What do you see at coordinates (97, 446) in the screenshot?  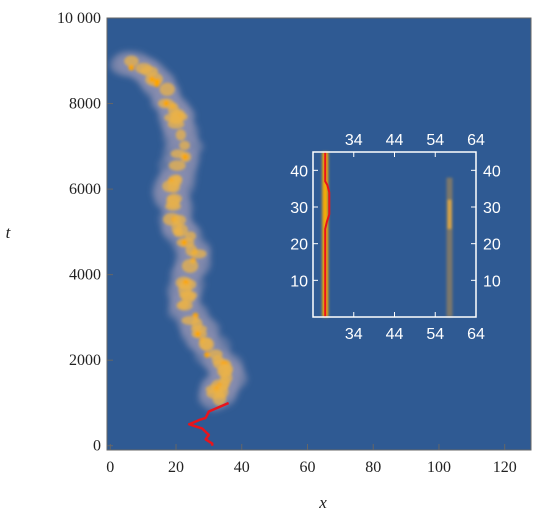 I see `y-tick-label: 0` at bounding box center [97, 446].